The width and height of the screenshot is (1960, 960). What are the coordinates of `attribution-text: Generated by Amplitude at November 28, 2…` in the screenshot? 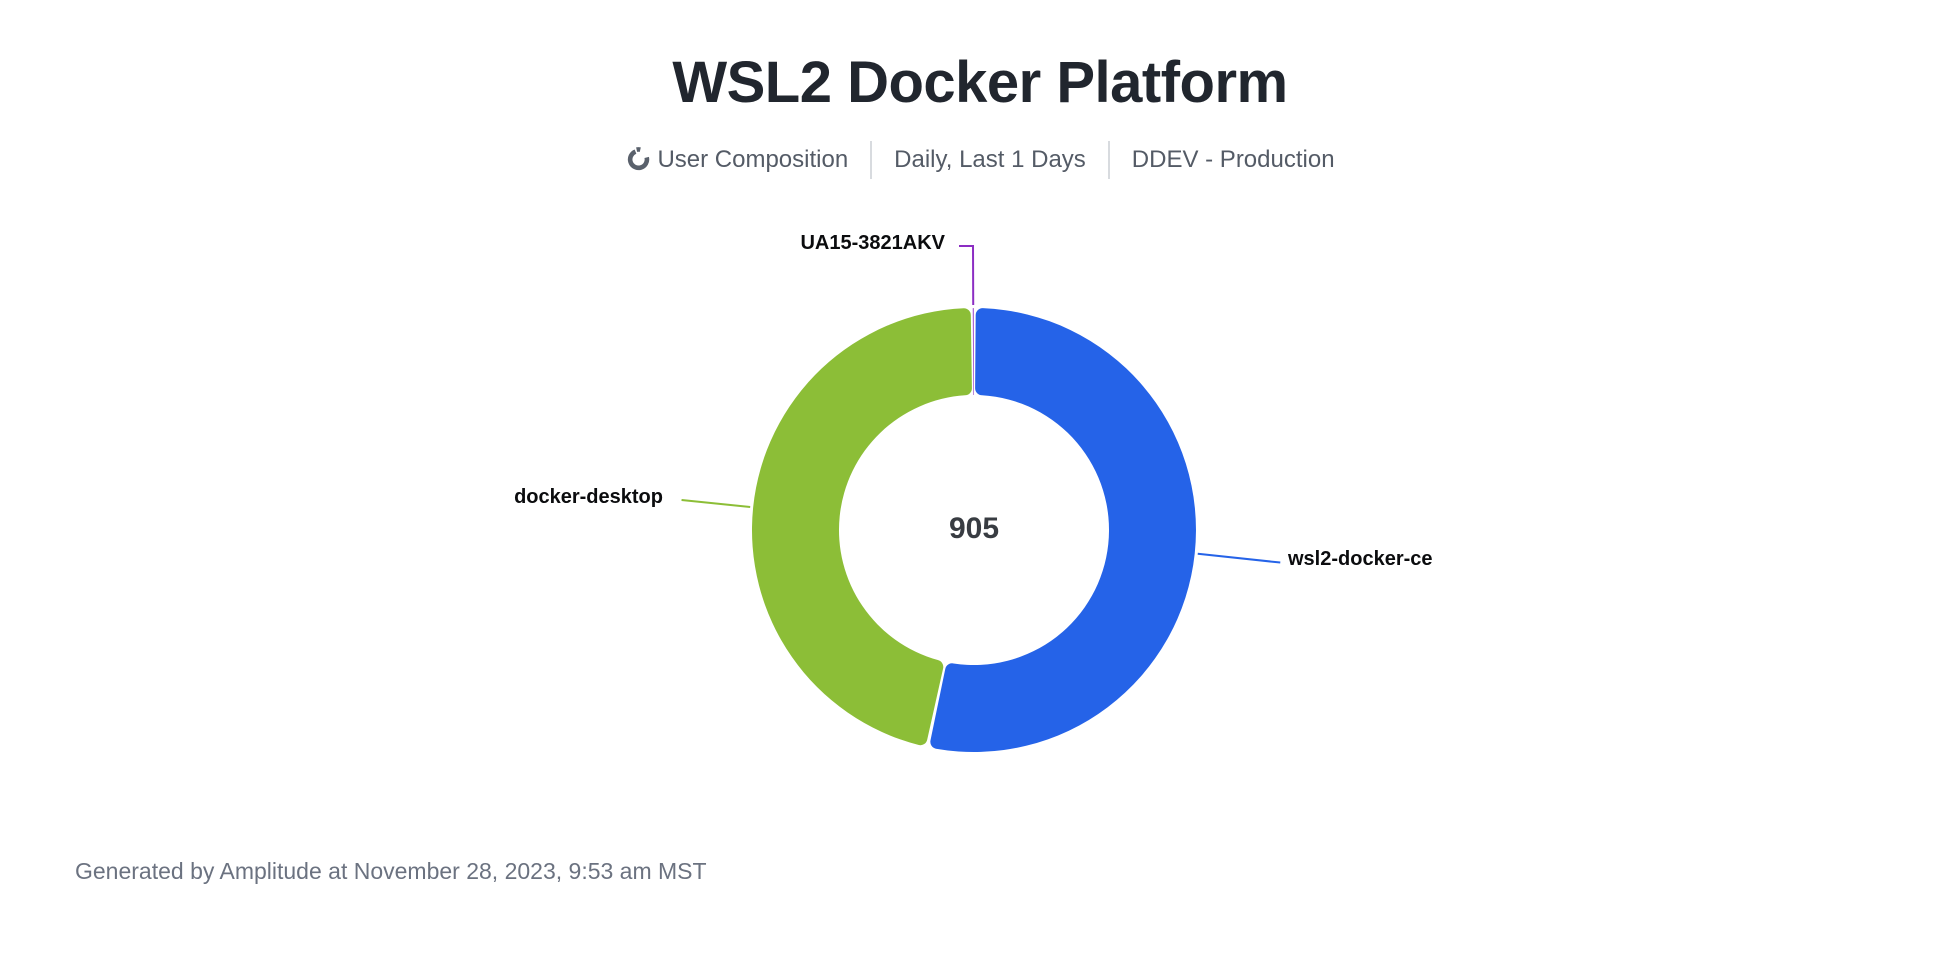 It's located at (391, 871).